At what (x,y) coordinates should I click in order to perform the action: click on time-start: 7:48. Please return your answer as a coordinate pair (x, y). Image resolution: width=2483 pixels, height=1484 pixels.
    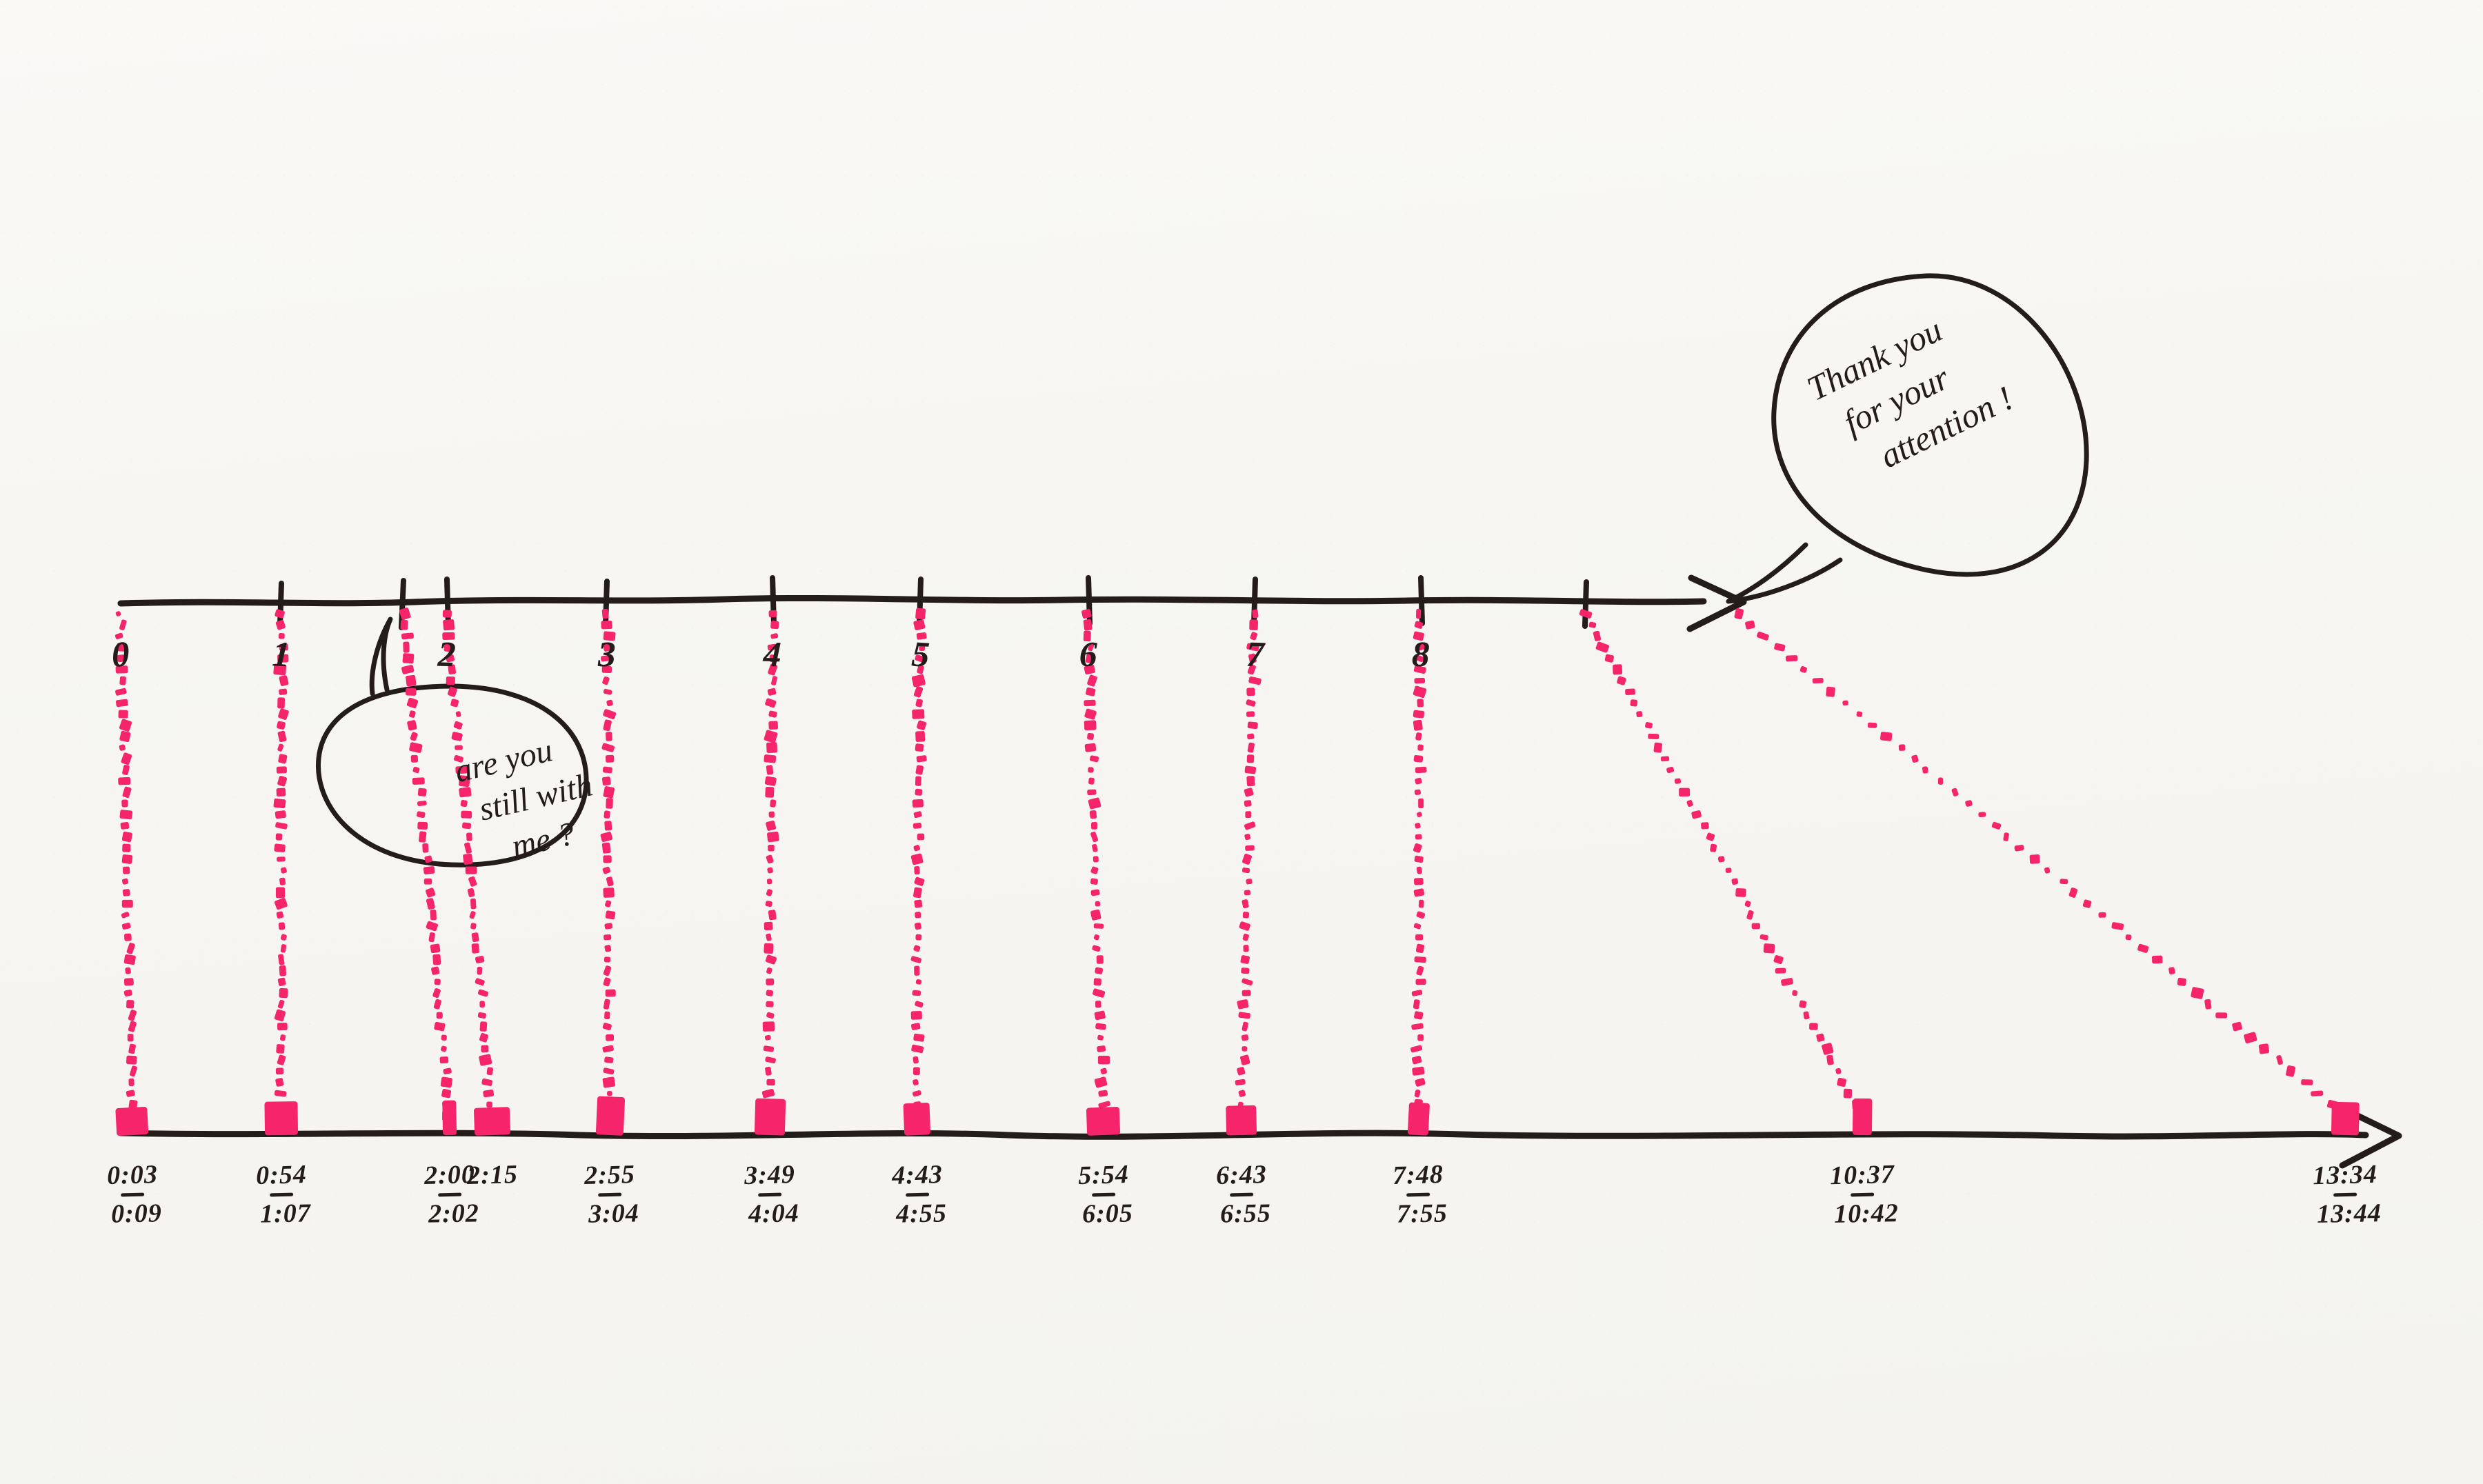
    Looking at the image, I should click on (1418, 1175).